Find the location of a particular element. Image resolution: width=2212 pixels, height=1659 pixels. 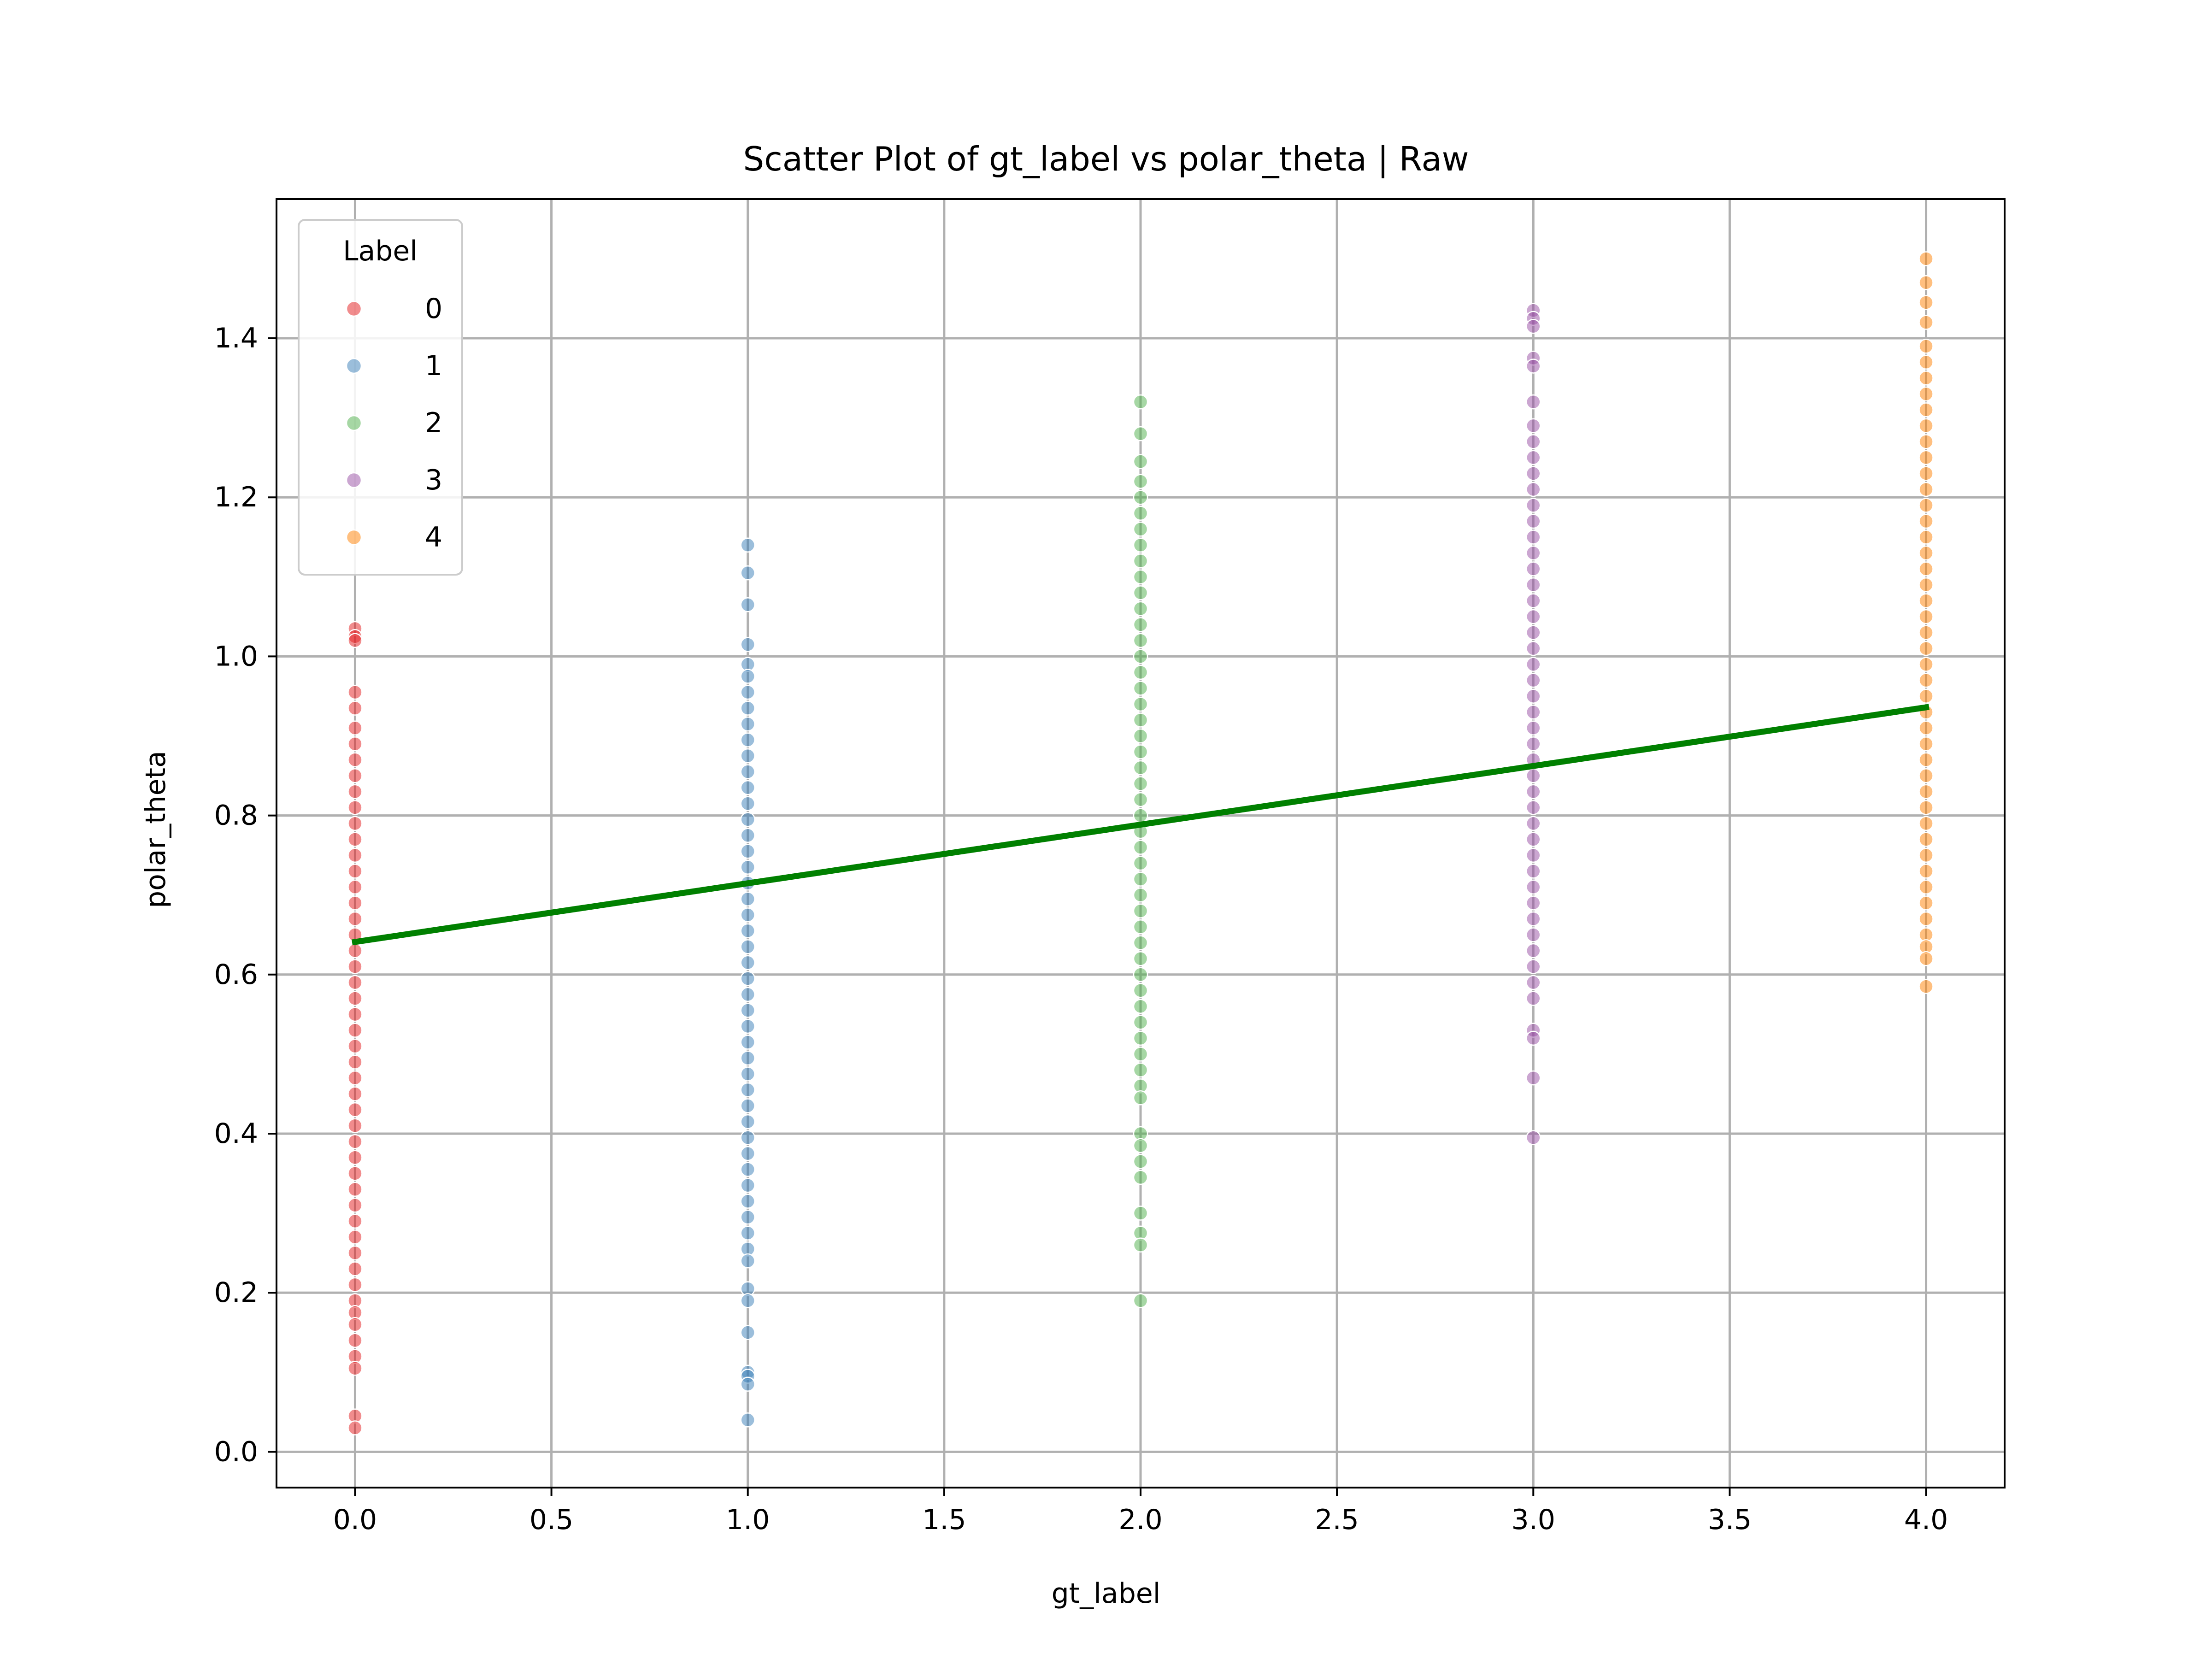

y-tick-label: 0.6 is located at coordinates (236, 975).